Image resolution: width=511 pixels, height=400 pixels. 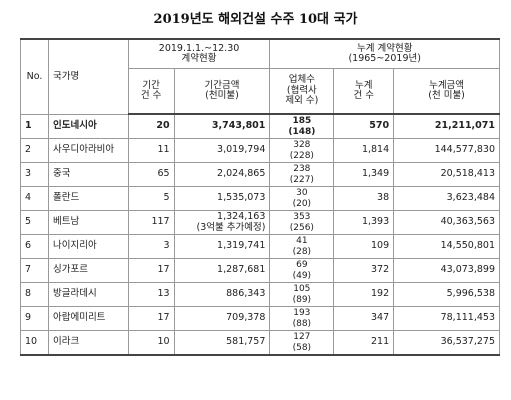 What do you see at coordinates (34, 294) in the screenshot?
I see `table-cell: 8` at bounding box center [34, 294].